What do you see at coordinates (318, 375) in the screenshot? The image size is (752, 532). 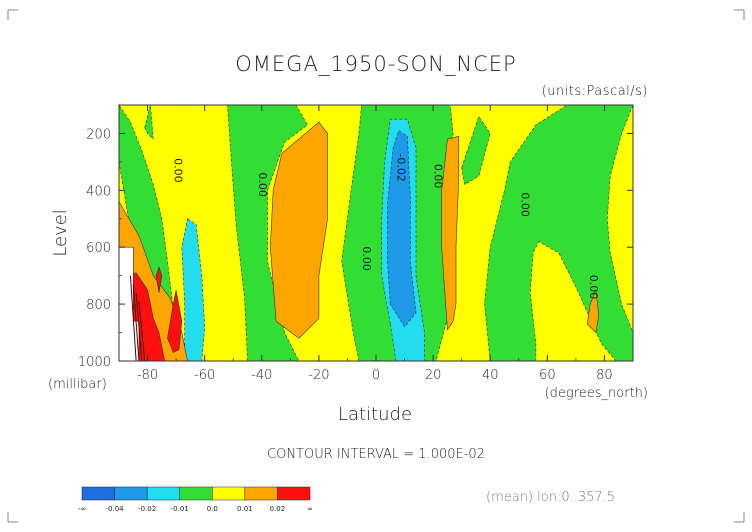 I see `x-tick-label: -20` at bounding box center [318, 375].